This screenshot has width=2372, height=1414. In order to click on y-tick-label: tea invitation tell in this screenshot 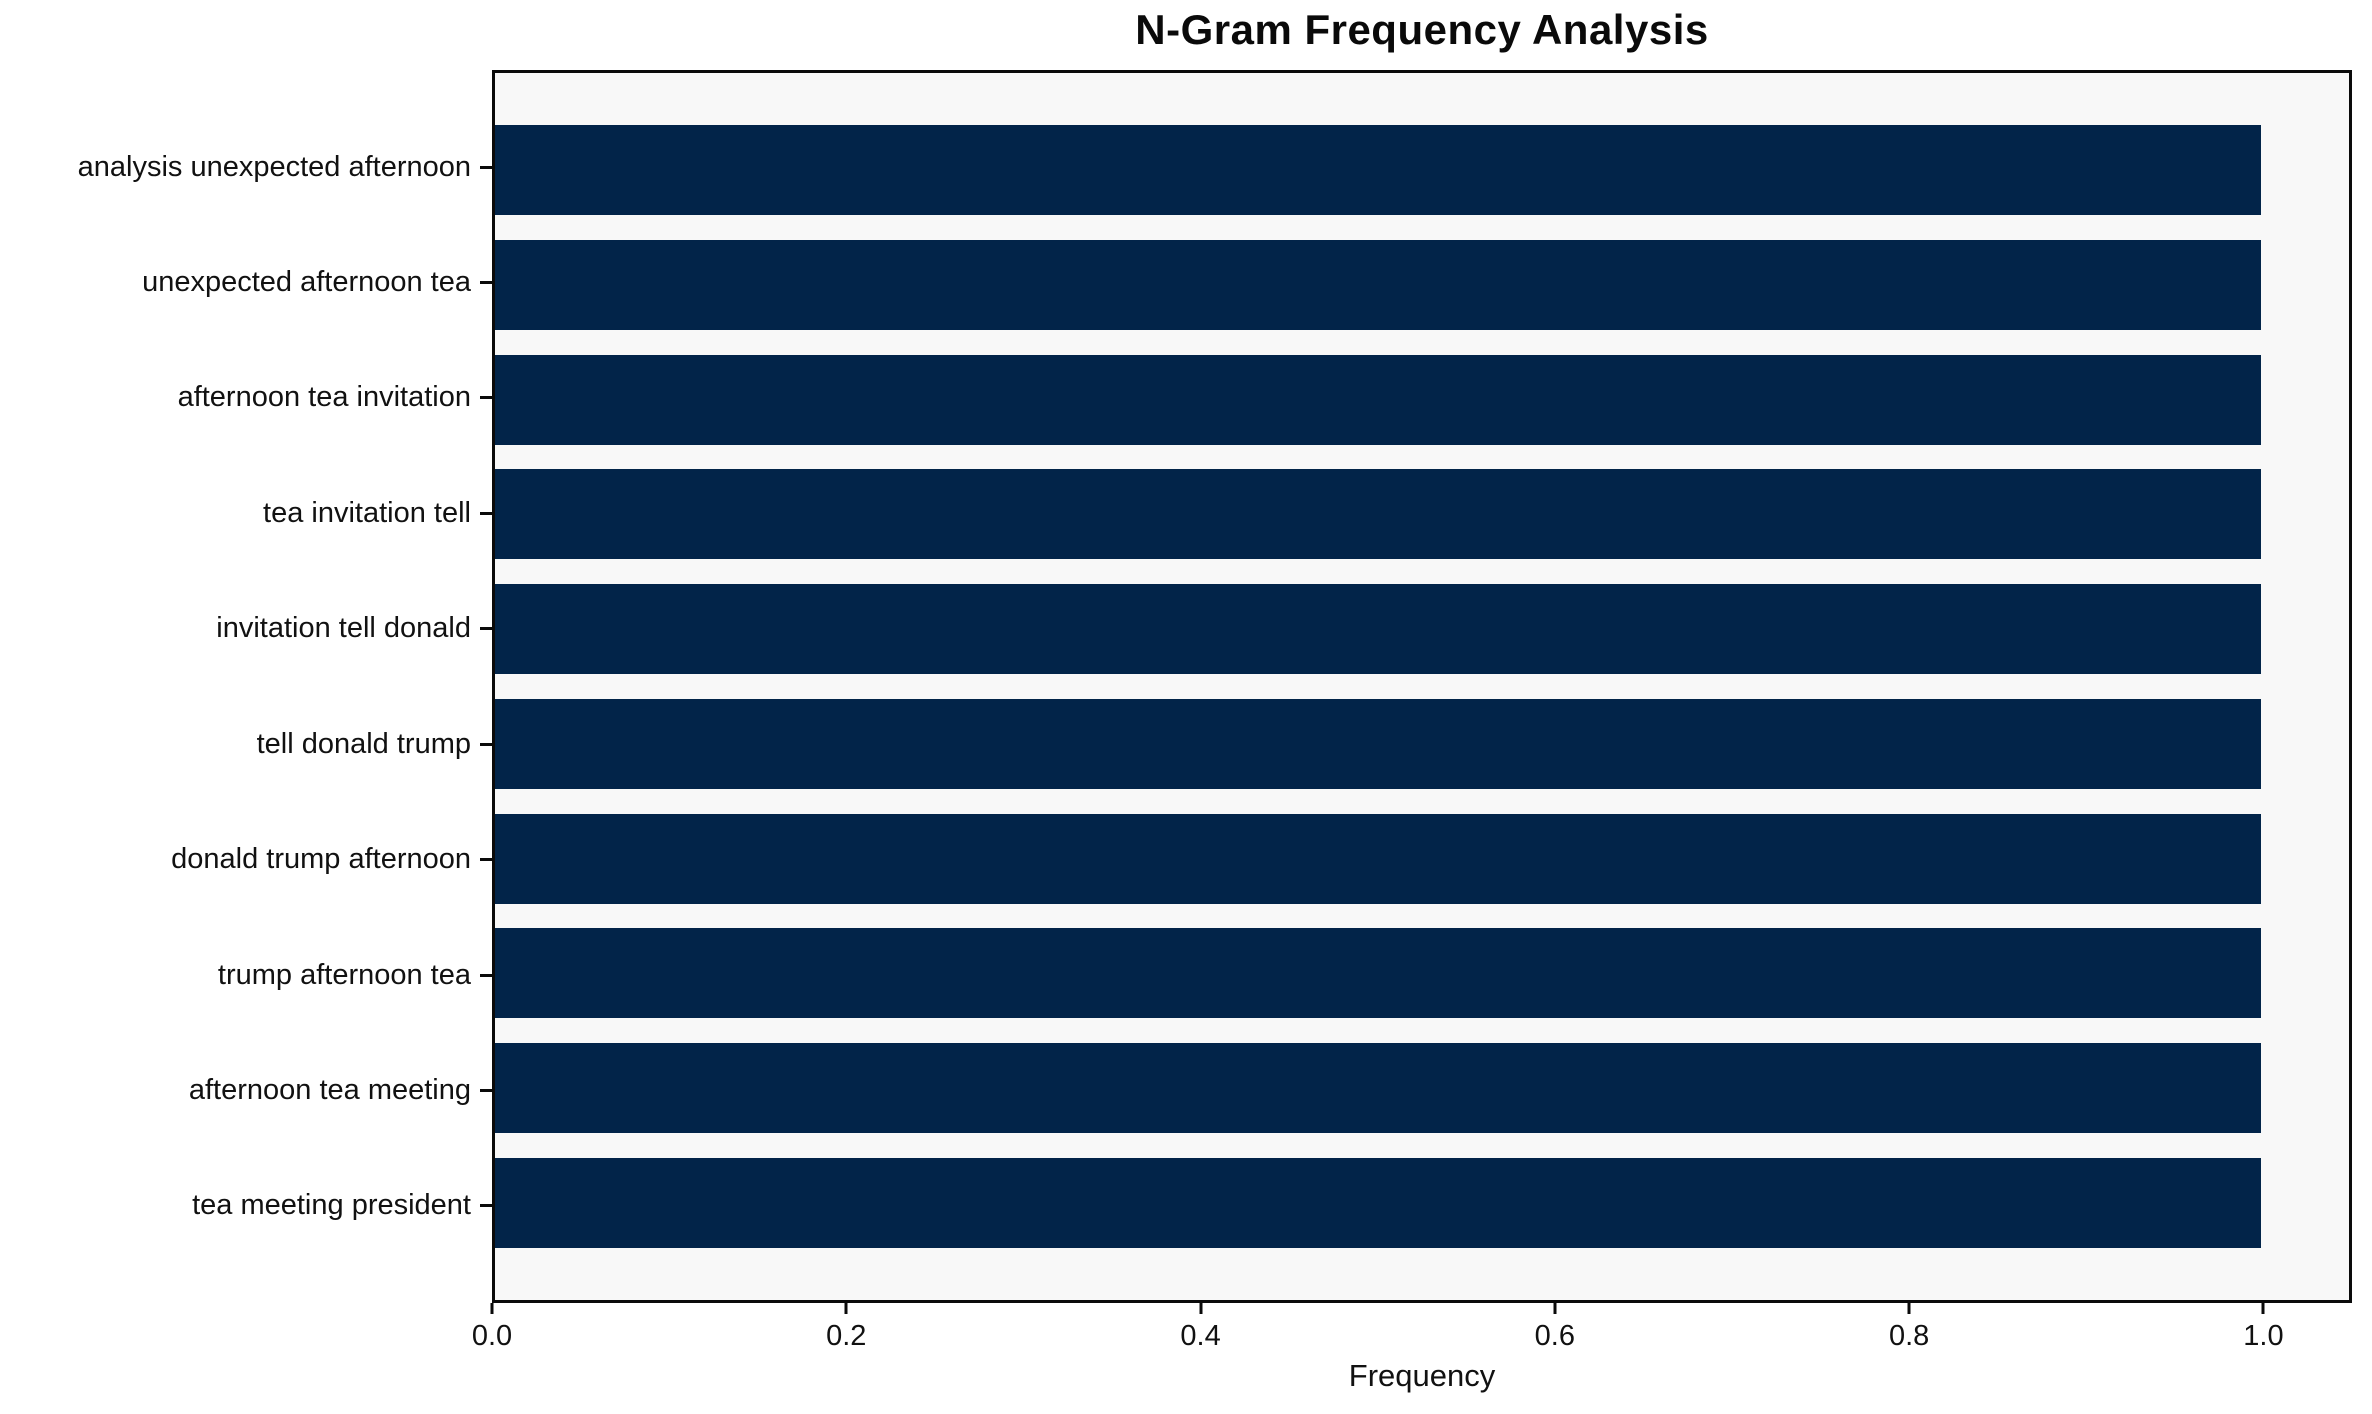, I will do `click(367, 512)`.